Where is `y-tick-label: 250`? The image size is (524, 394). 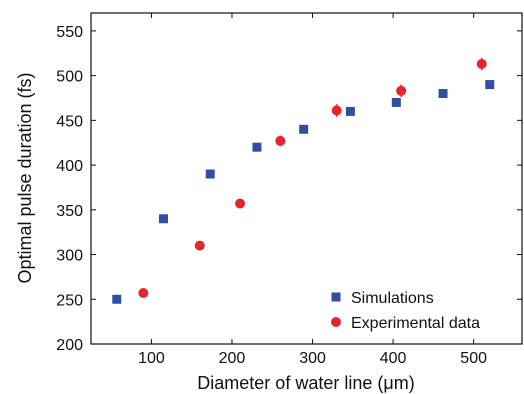
y-tick-label: 250 is located at coordinates (69, 300).